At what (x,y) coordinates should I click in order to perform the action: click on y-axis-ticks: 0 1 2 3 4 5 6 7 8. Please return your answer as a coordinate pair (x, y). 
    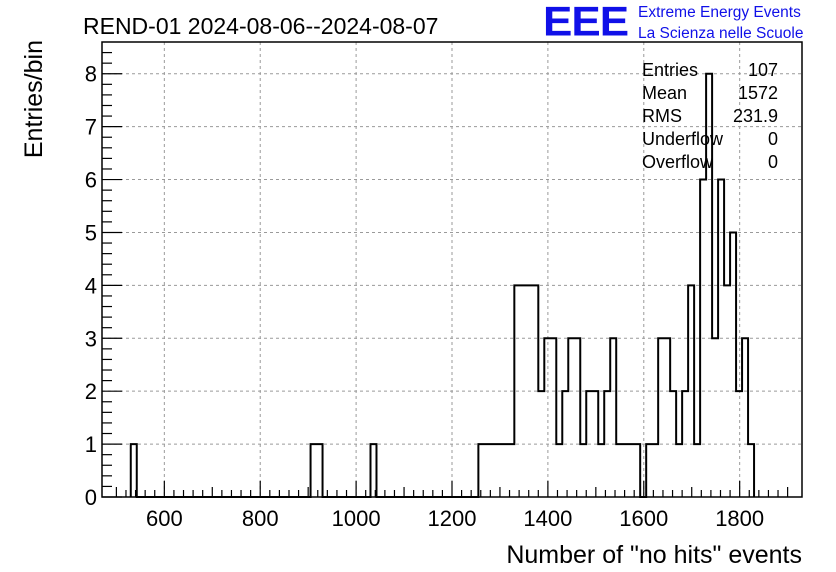
    Looking at the image, I should click on (103, 280).